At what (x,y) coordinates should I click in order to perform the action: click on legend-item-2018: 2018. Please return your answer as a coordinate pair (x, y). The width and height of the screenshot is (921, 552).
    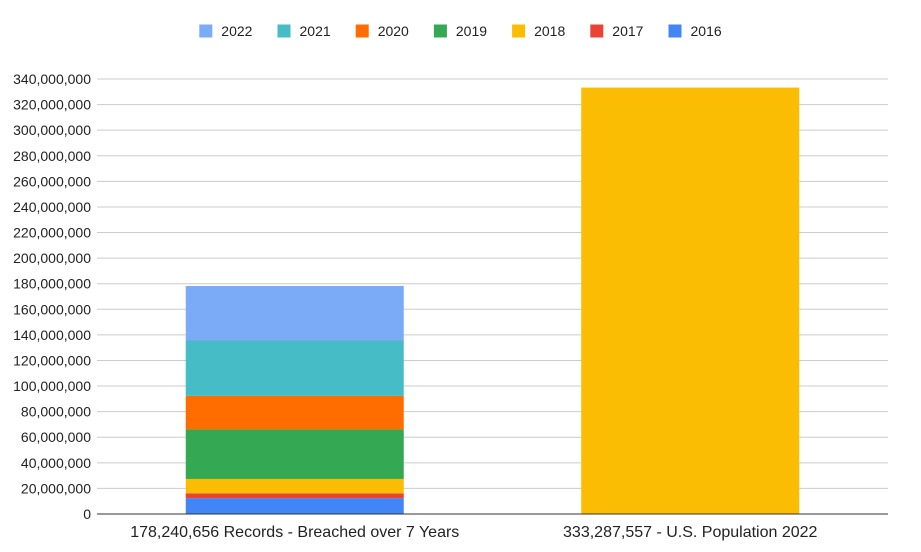
    Looking at the image, I should click on (538, 31).